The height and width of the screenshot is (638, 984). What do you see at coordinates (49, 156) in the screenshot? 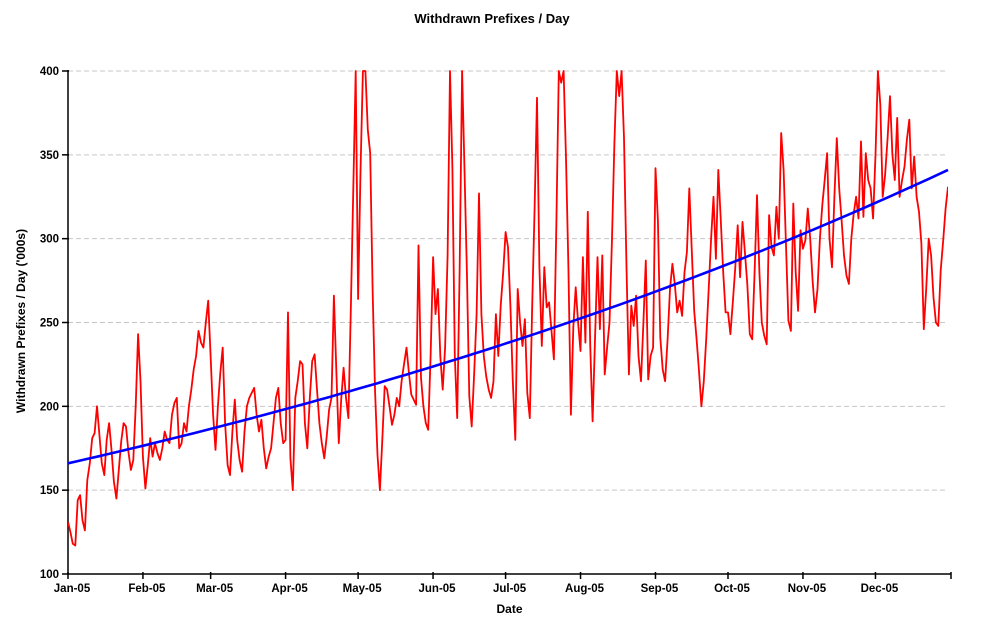
I see `y-tick-label: 350` at bounding box center [49, 156].